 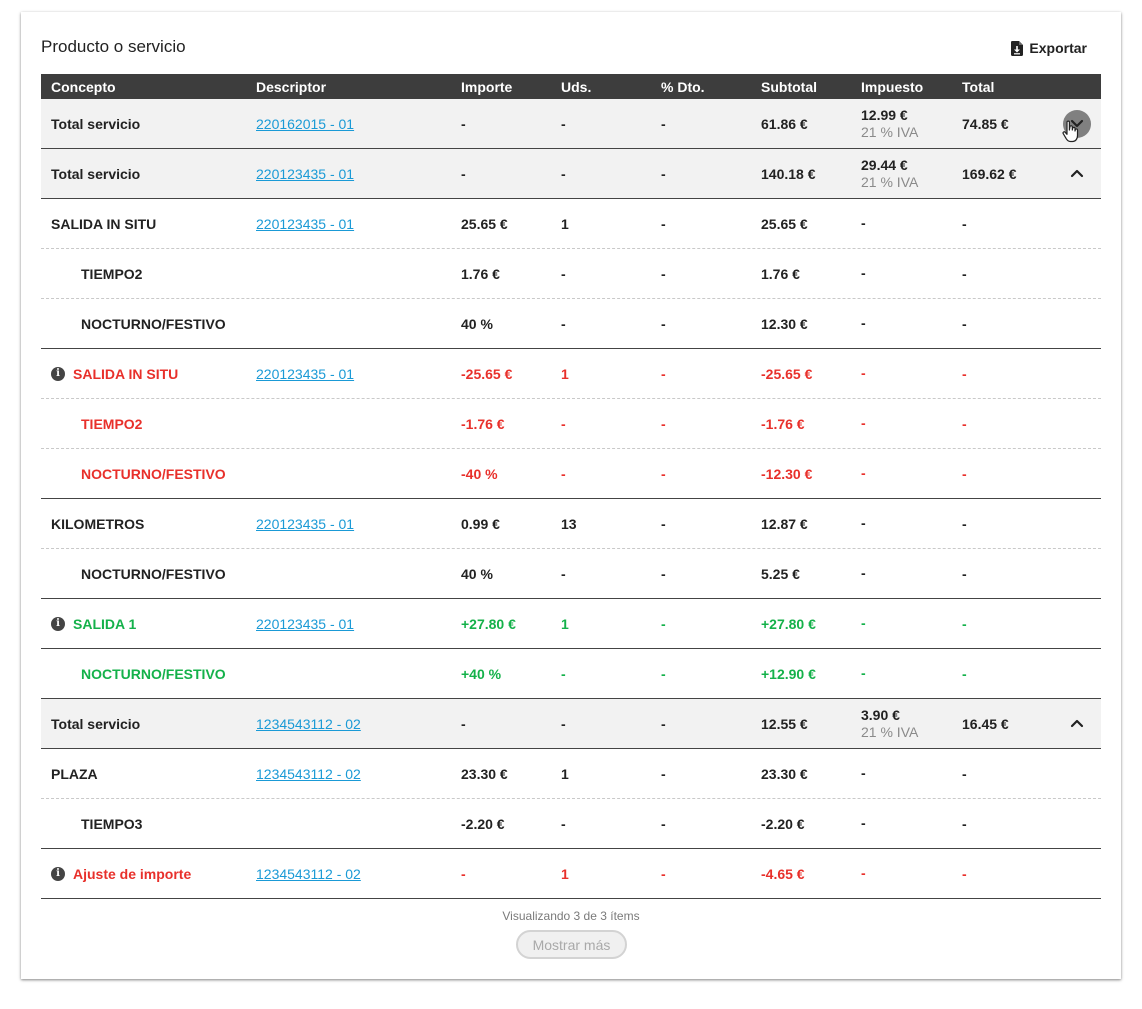 What do you see at coordinates (483, 423) in the screenshot?
I see `importe-cell: -1.76 €` at bounding box center [483, 423].